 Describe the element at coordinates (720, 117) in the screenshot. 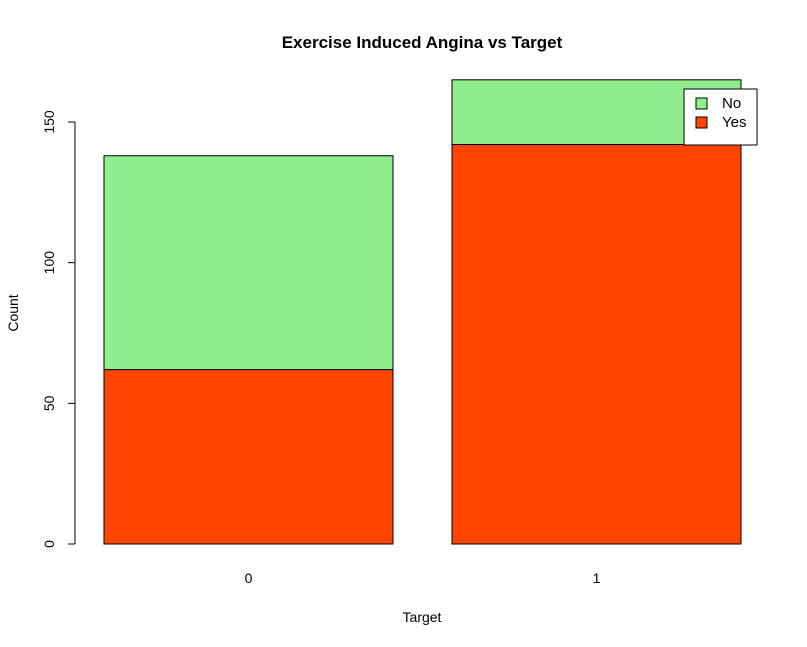

I see `legend: No Yes` at that location.